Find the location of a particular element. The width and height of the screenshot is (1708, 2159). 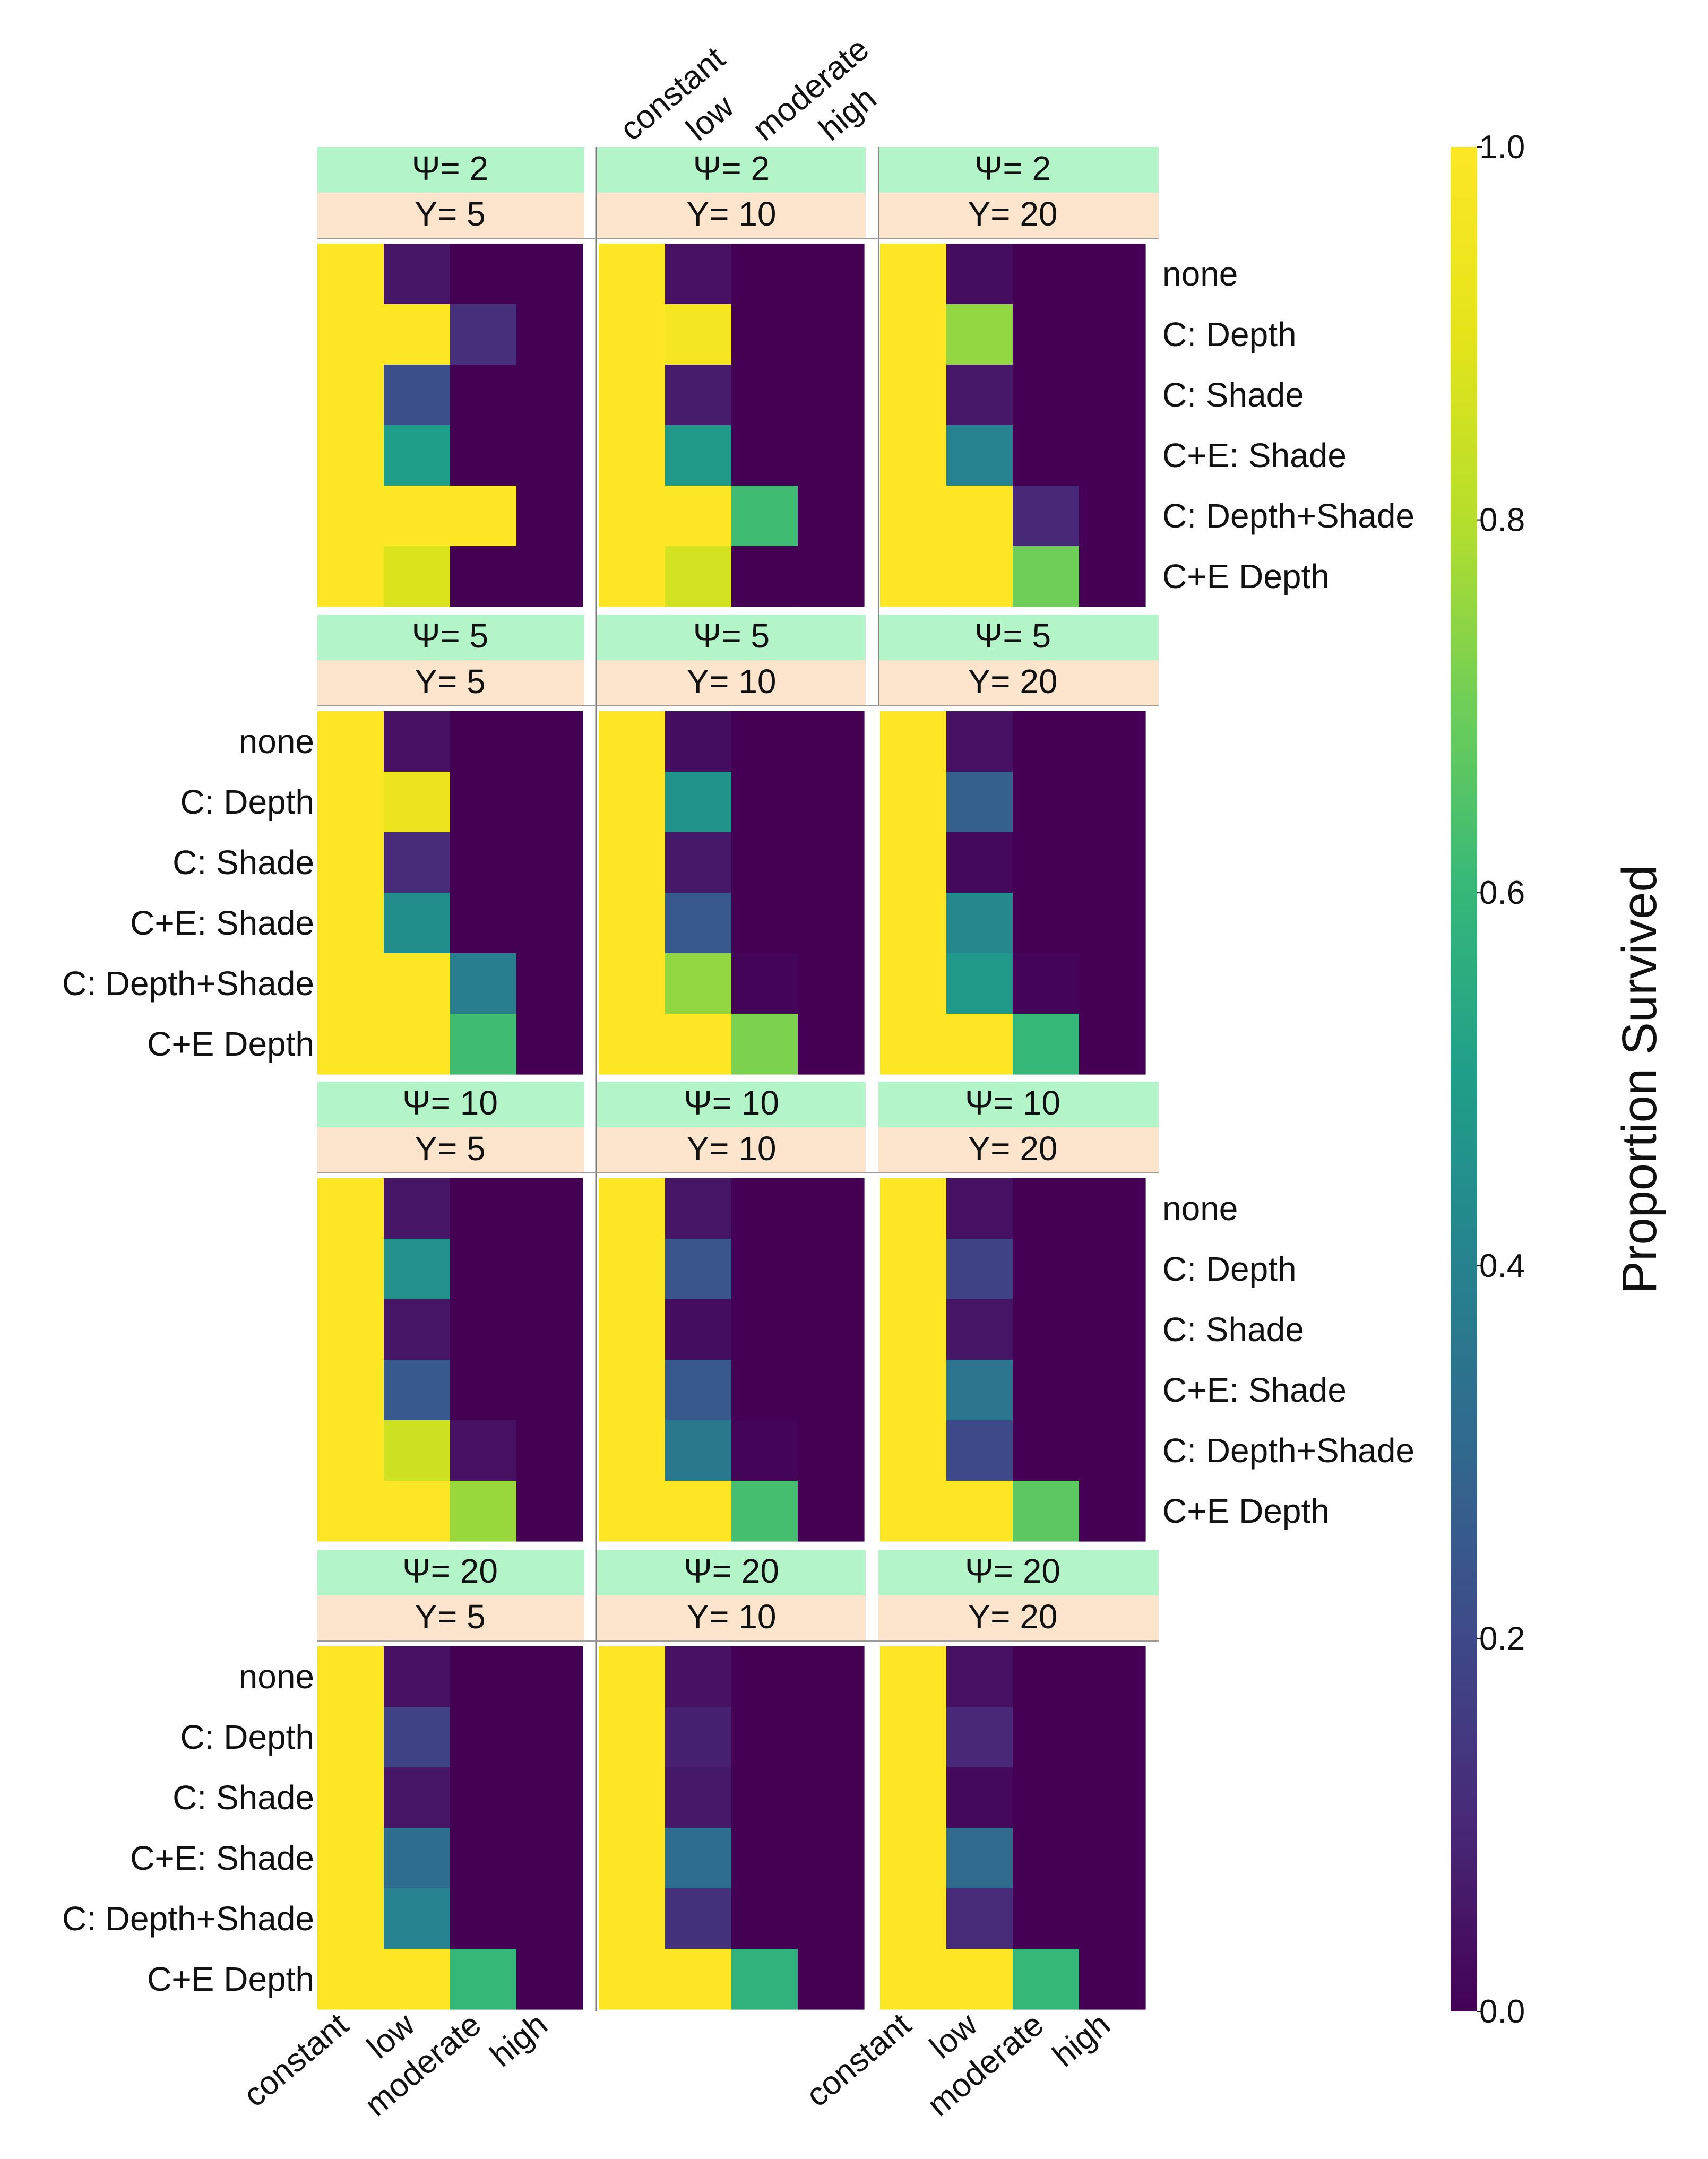

y-strip-label: Y= 20 is located at coordinates (1012, 1617).